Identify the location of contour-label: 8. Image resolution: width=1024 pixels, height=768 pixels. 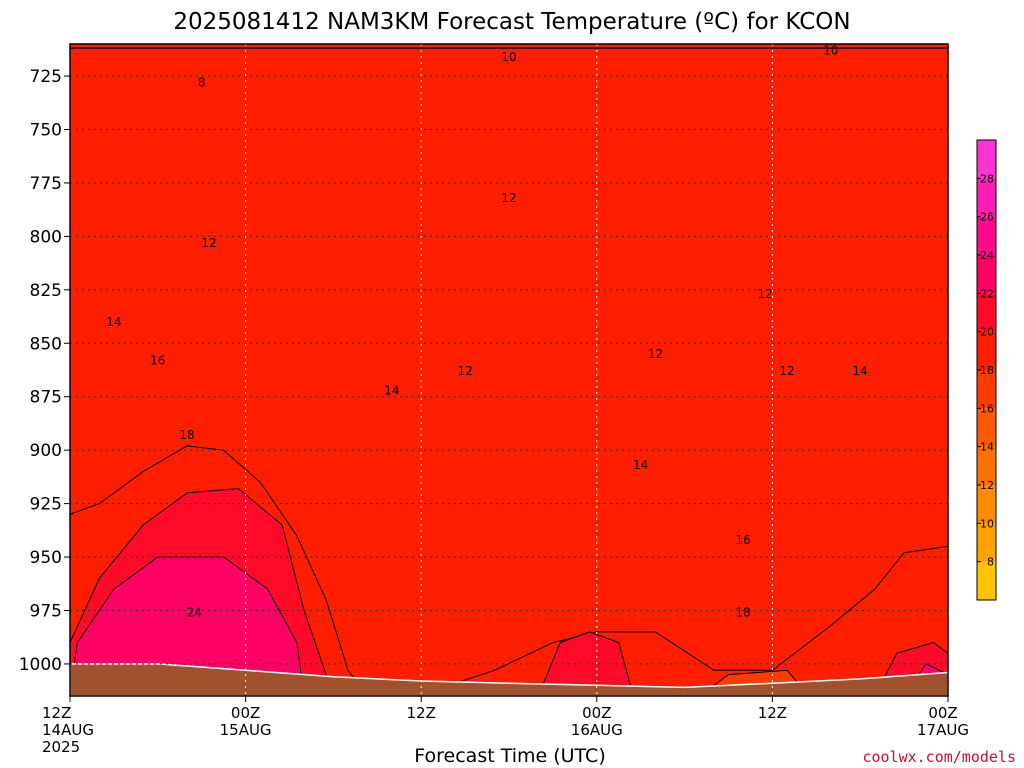
(202, 82).